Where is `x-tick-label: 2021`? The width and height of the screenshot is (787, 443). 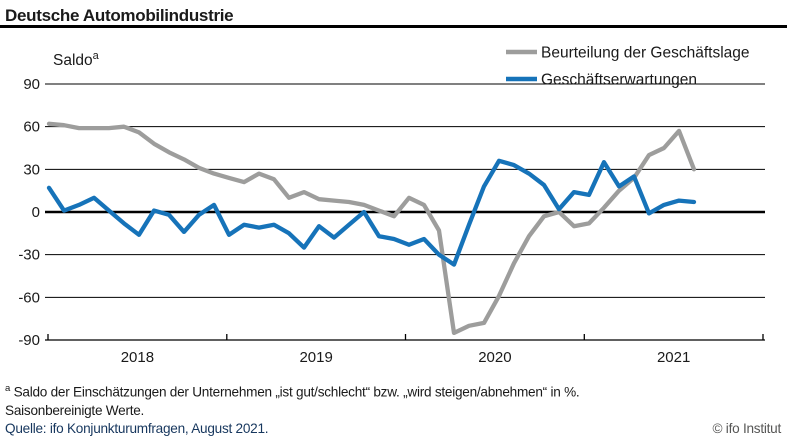 x-tick-label: 2021 is located at coordinates (673, 357).